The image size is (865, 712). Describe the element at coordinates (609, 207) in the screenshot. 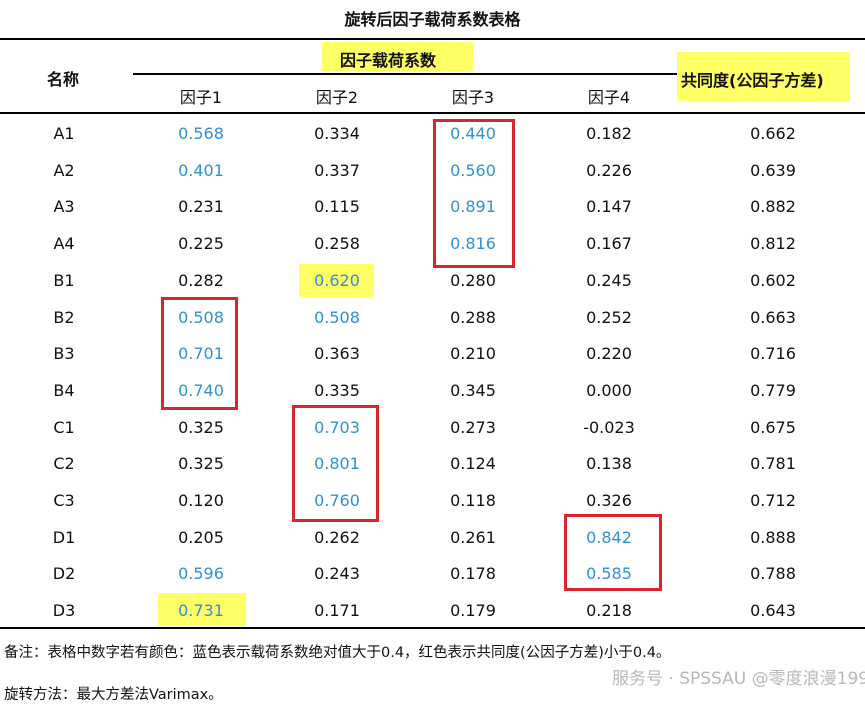

I see `table-cell-f4: 0.147` at that location.